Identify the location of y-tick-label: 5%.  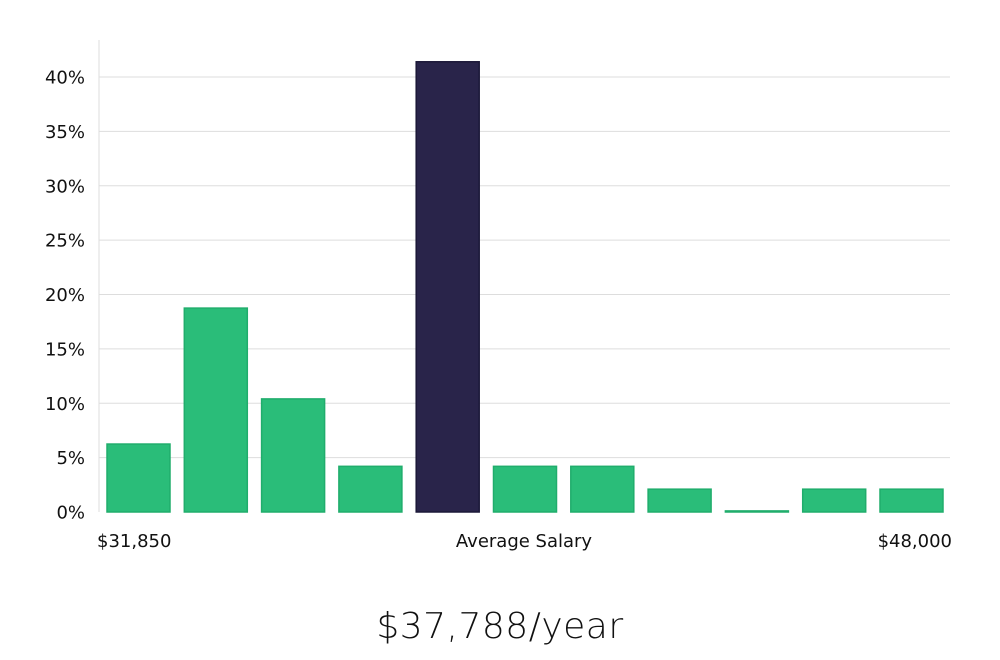
(70, 458).